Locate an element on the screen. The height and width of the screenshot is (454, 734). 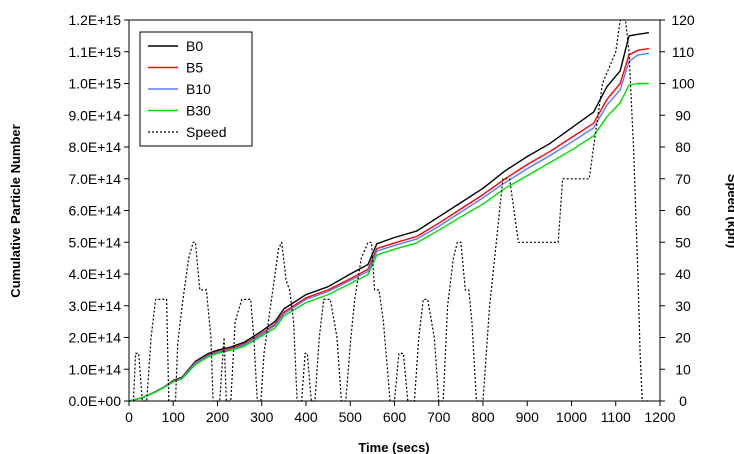
y2-tick-label: 60 is located at coordinates (683, 211).